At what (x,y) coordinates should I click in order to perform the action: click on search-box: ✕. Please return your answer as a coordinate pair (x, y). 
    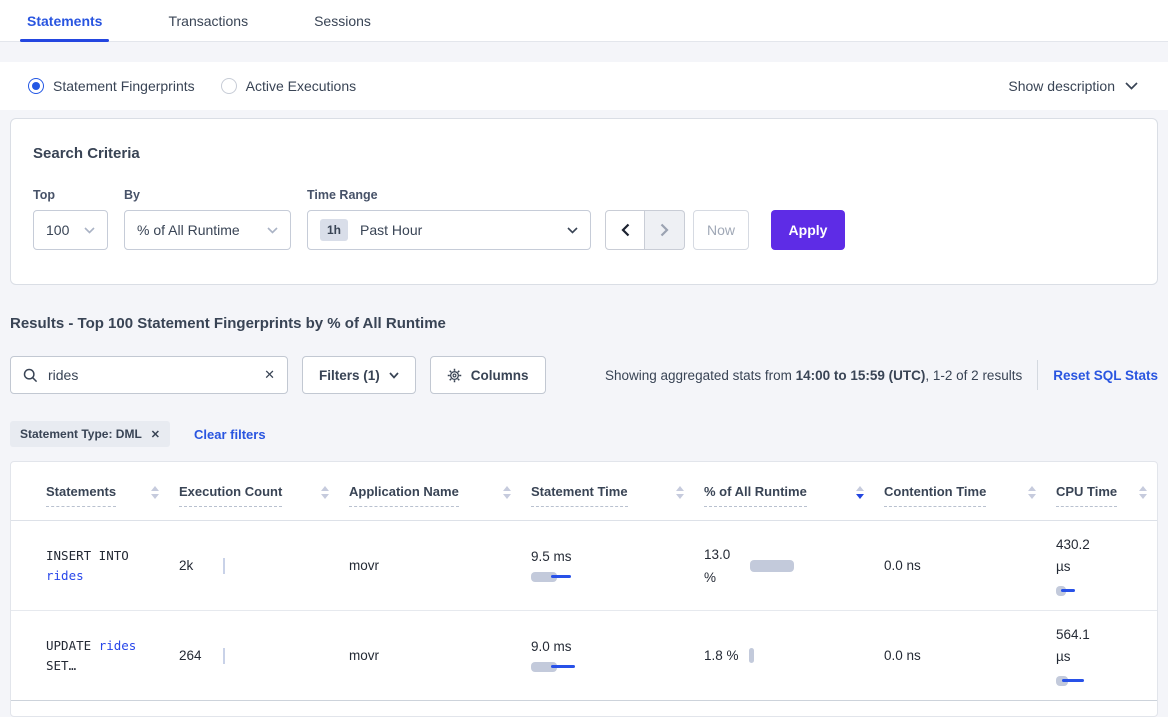
    Looking at the image, I should click on (149, 375).